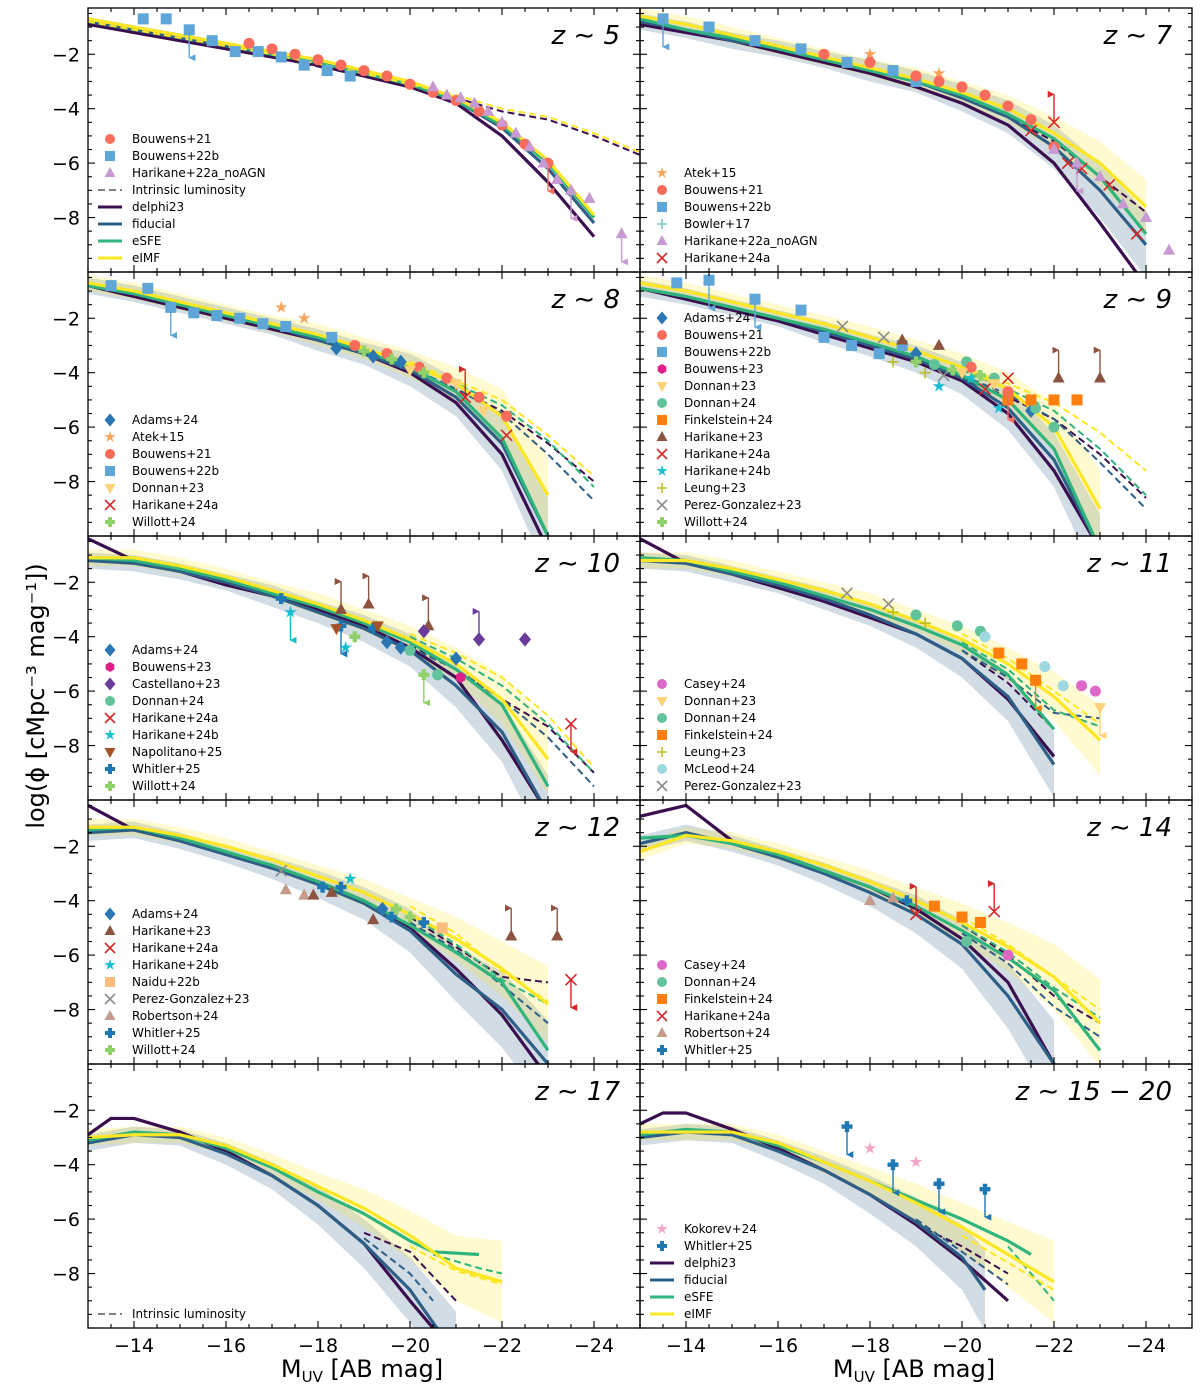 Image resolution: width=1200 pixels, height=1392 pixels. What do you see at coordinates (914, 1370) in the screenshot?
I see `x-axis-title-right: MUV [AB mag]` at bounding box center [914, 1370].